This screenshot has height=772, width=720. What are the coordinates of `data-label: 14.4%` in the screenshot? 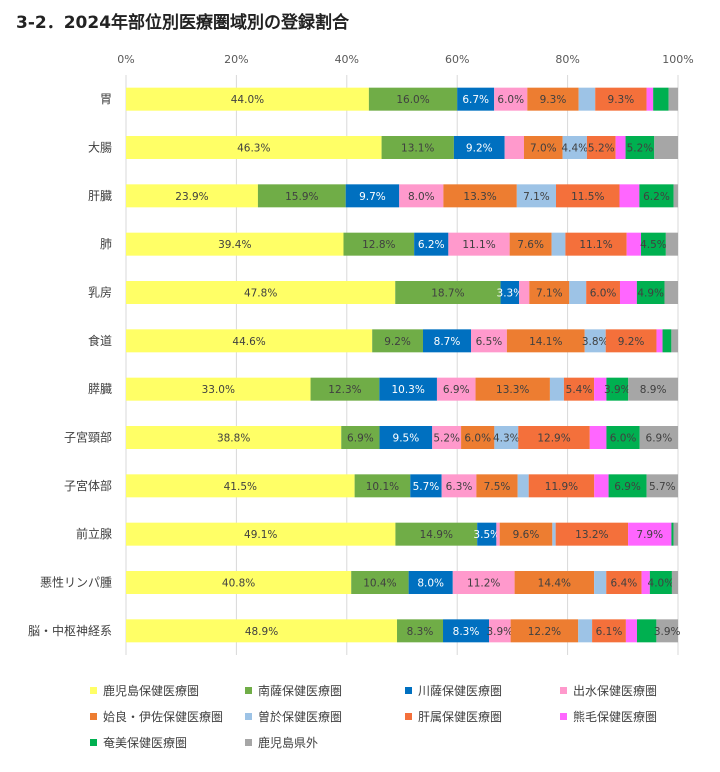 It's located at (554, 584).